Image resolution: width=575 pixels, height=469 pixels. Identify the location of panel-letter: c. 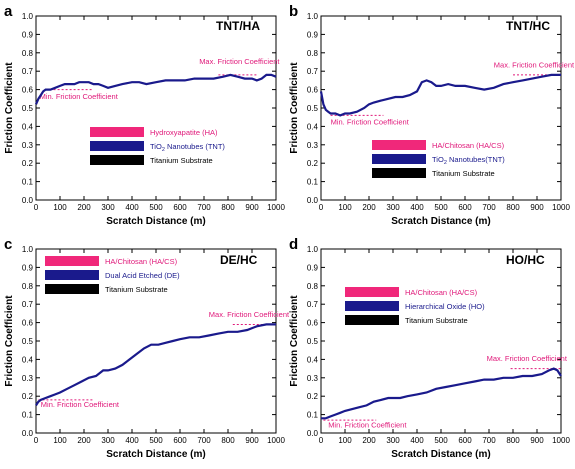
(8, 244).